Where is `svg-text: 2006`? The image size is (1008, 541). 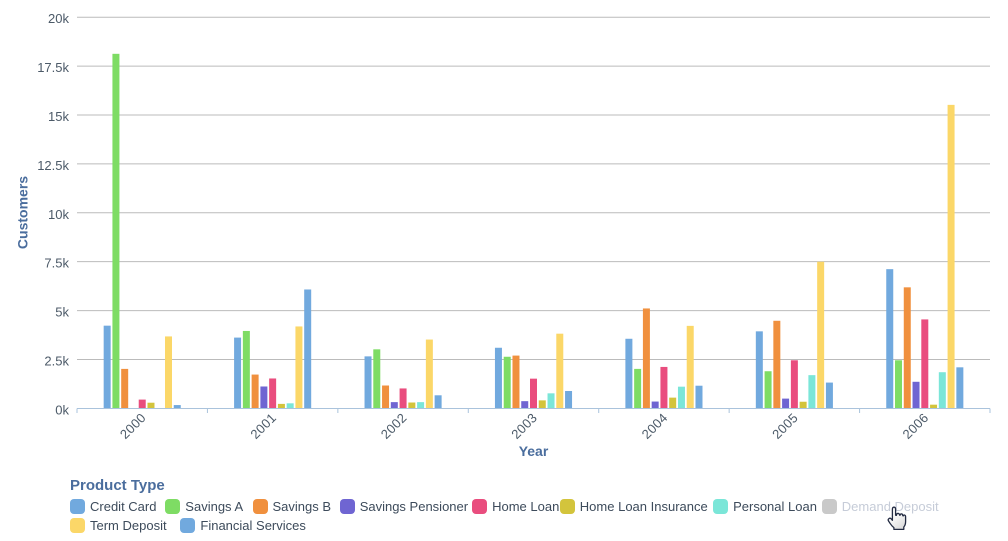
svg-text: 2006 is located at coordinates (916, 426).